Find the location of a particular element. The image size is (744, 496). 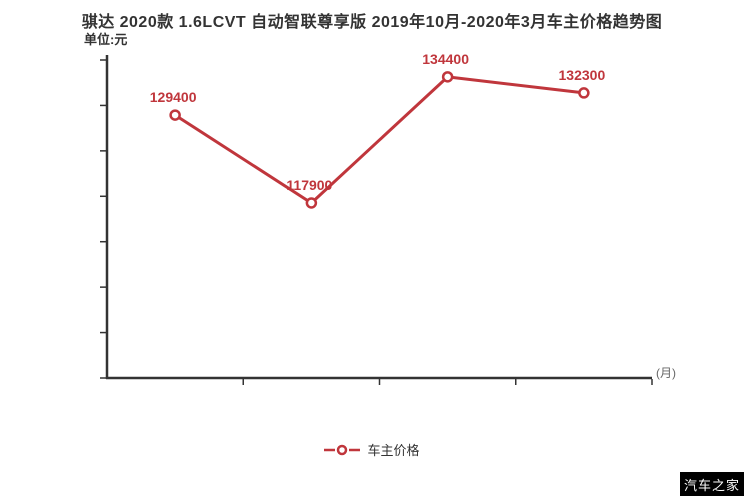

series-line is located at coordinates (379, 140).